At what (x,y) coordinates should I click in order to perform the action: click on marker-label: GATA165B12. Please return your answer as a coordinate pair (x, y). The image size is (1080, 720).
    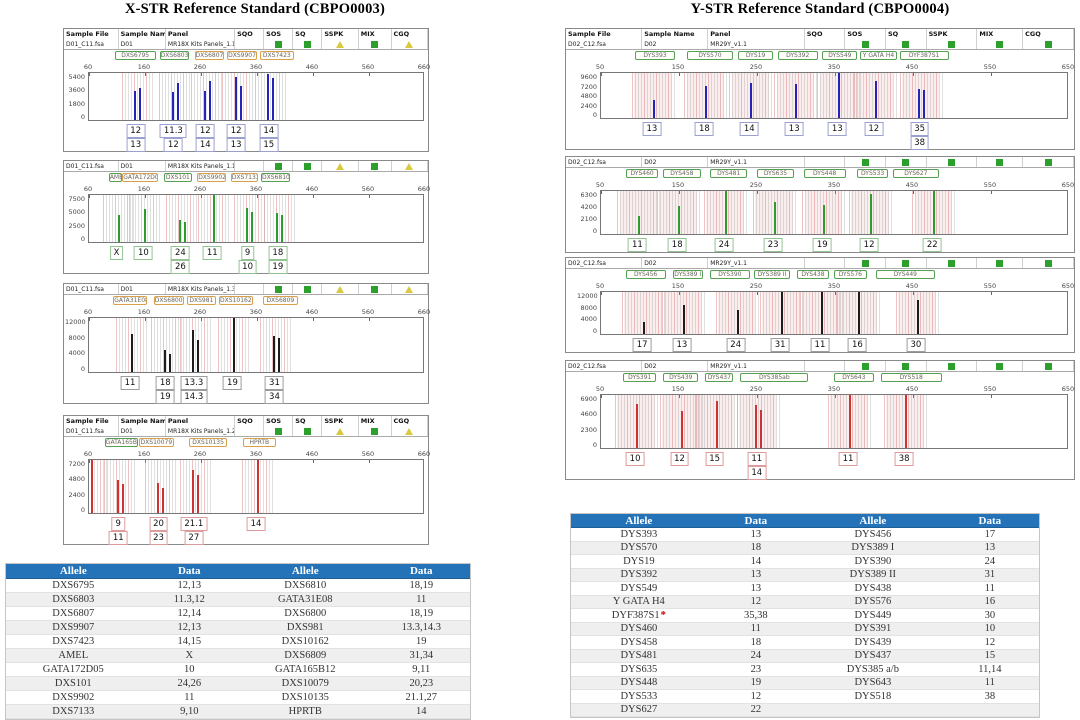
    Looking at the image, I should click on (121, 442).